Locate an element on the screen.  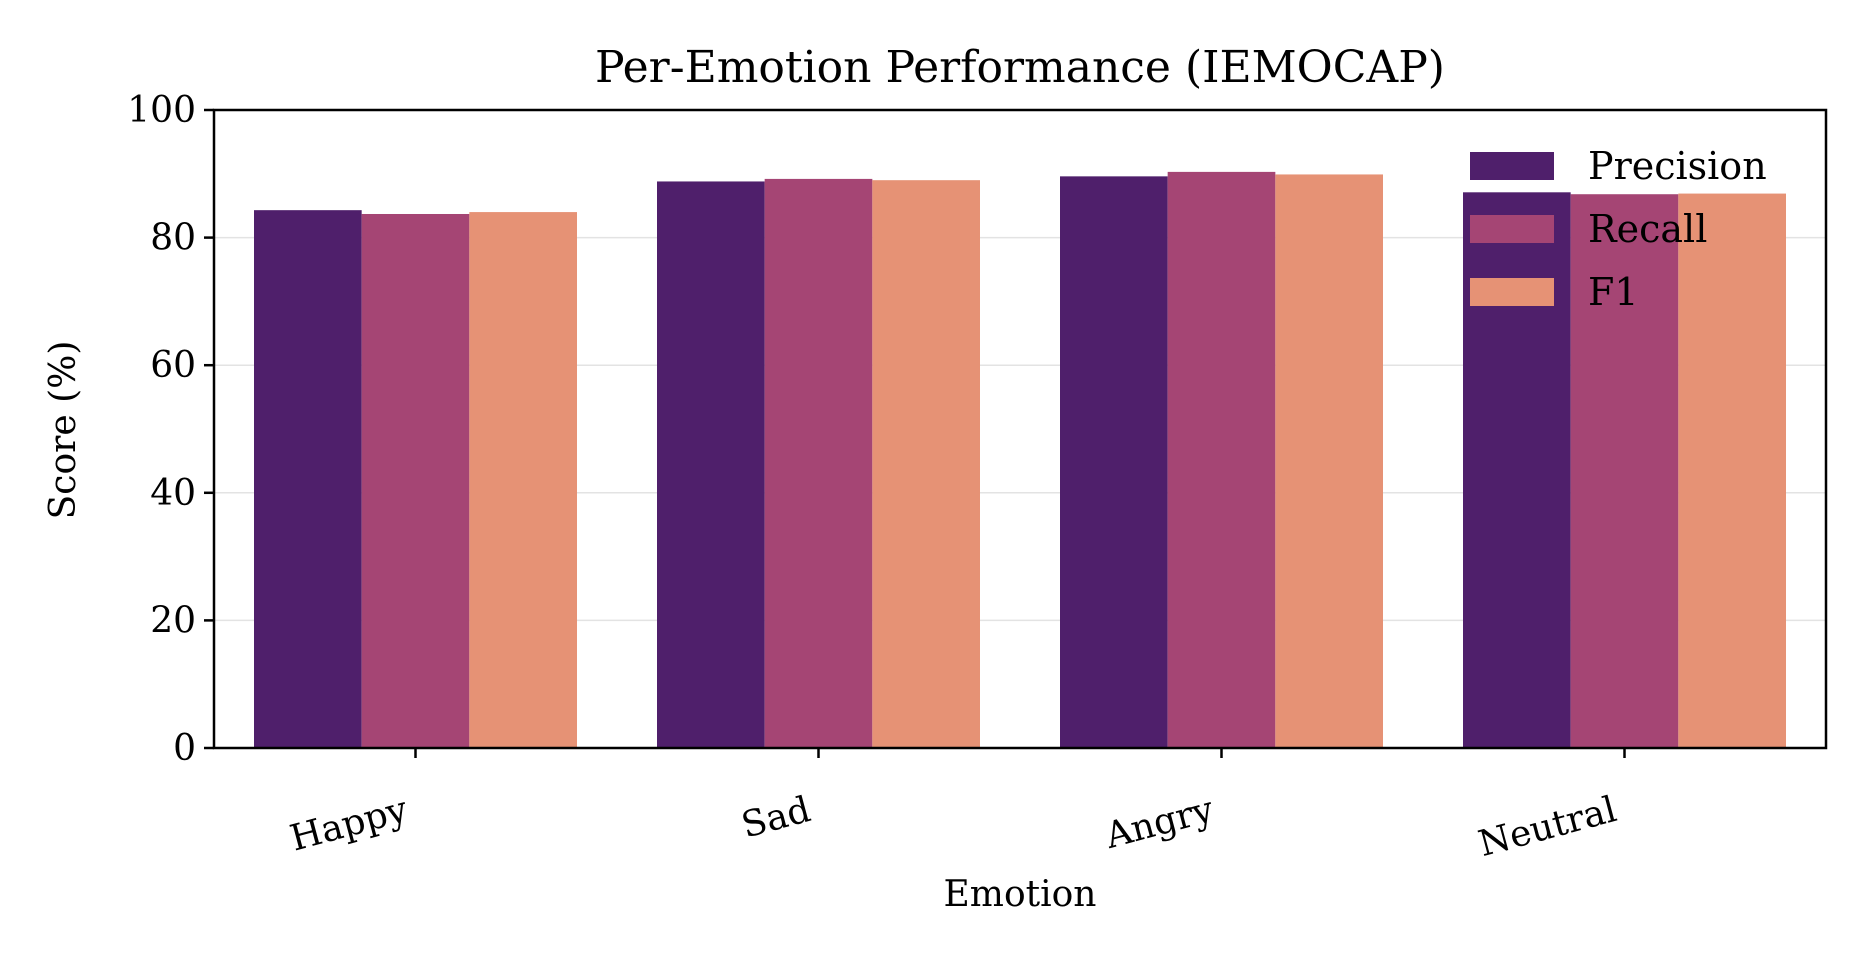
bar-f1-neutral is located at coordinates (1732, 470).